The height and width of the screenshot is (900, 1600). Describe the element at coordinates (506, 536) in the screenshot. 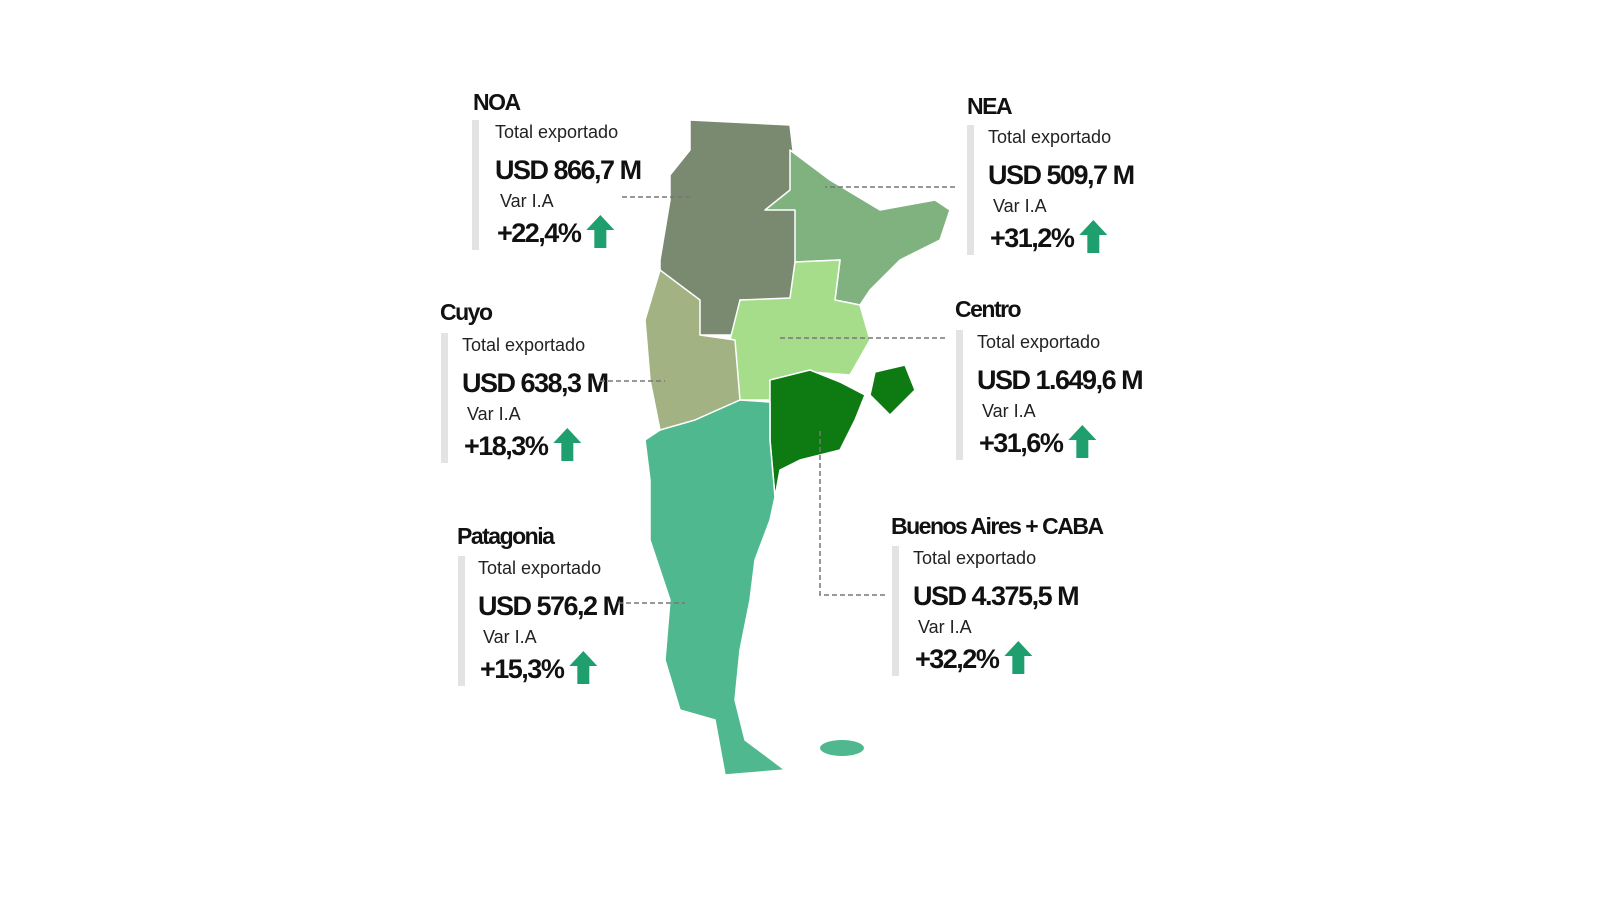

I see `region-title: Patagonia` at that location.